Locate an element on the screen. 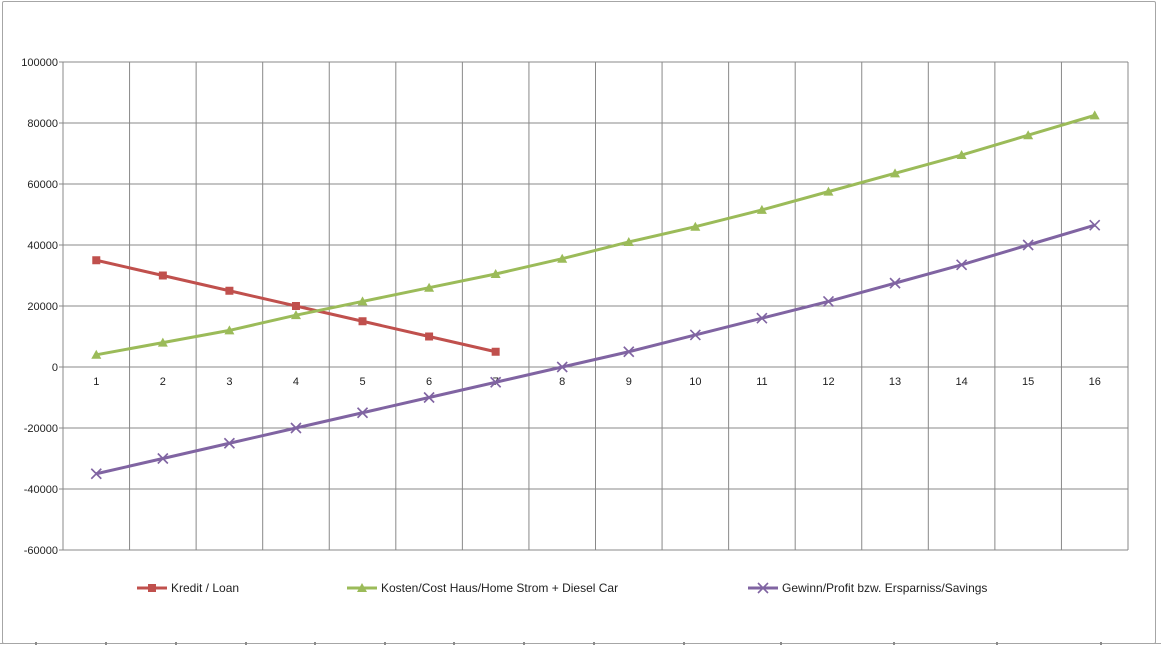  x-axis-label: 12 is located at coordinates (828, 382).